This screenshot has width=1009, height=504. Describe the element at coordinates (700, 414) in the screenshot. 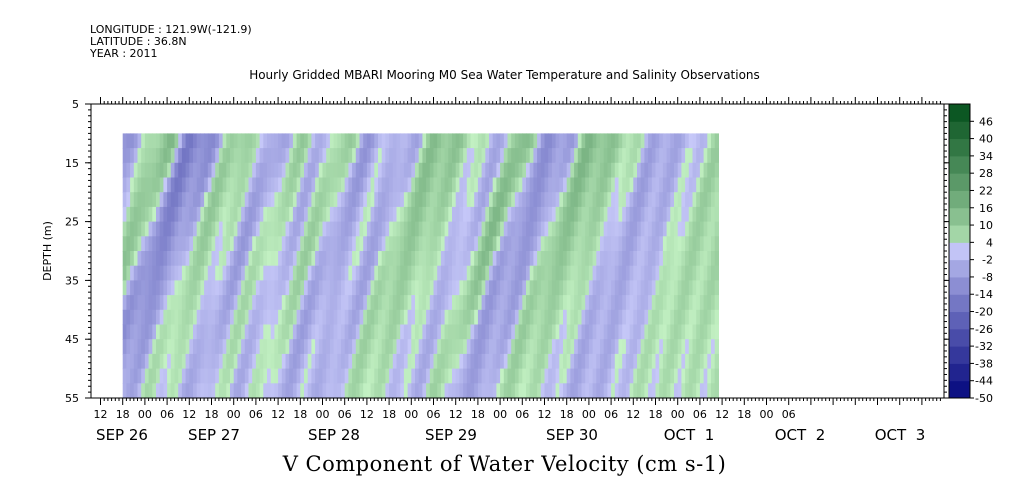

I see `x-hour-label: 06` at that location.